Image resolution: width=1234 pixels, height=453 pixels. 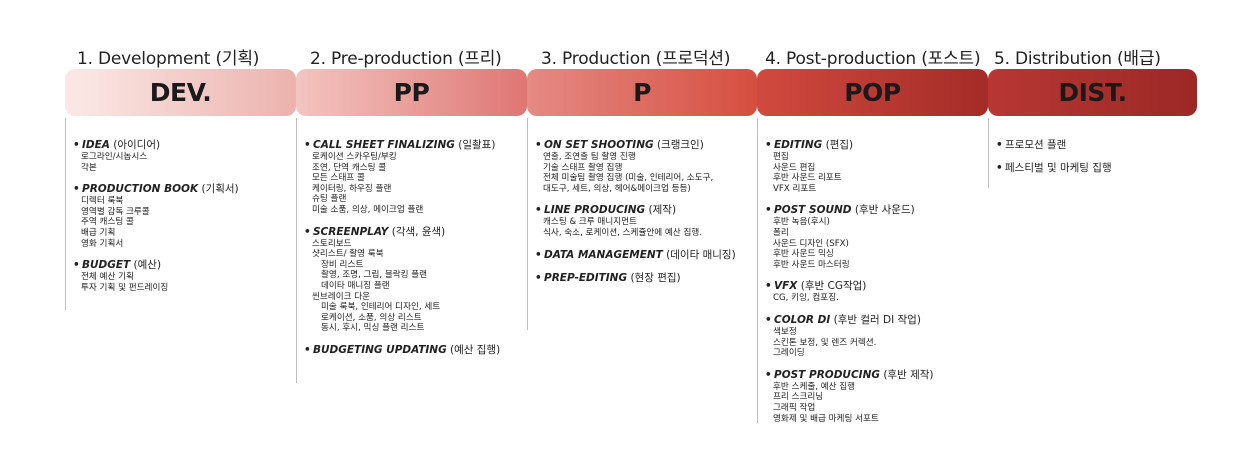 What do you see at coordinates (332, 243) in the screenshot?
I see `item-detail: 스토리보드` at bounding box center [332, 243].